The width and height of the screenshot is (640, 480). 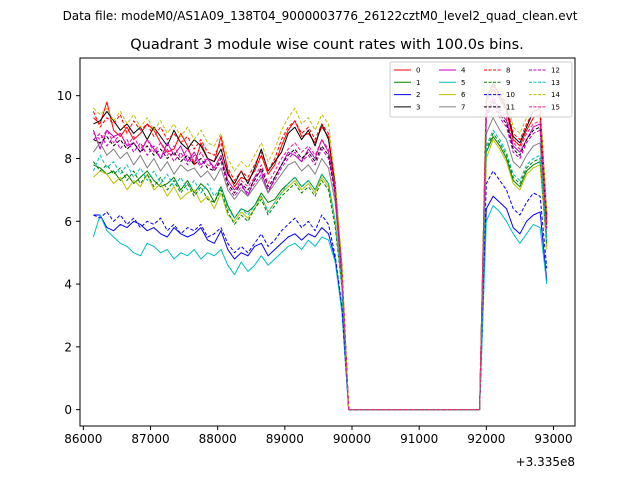 What do you see at coordinates (418, 71) in the screenshot?
I see `legend-label-0: 0` at bounding box center [418, 71].